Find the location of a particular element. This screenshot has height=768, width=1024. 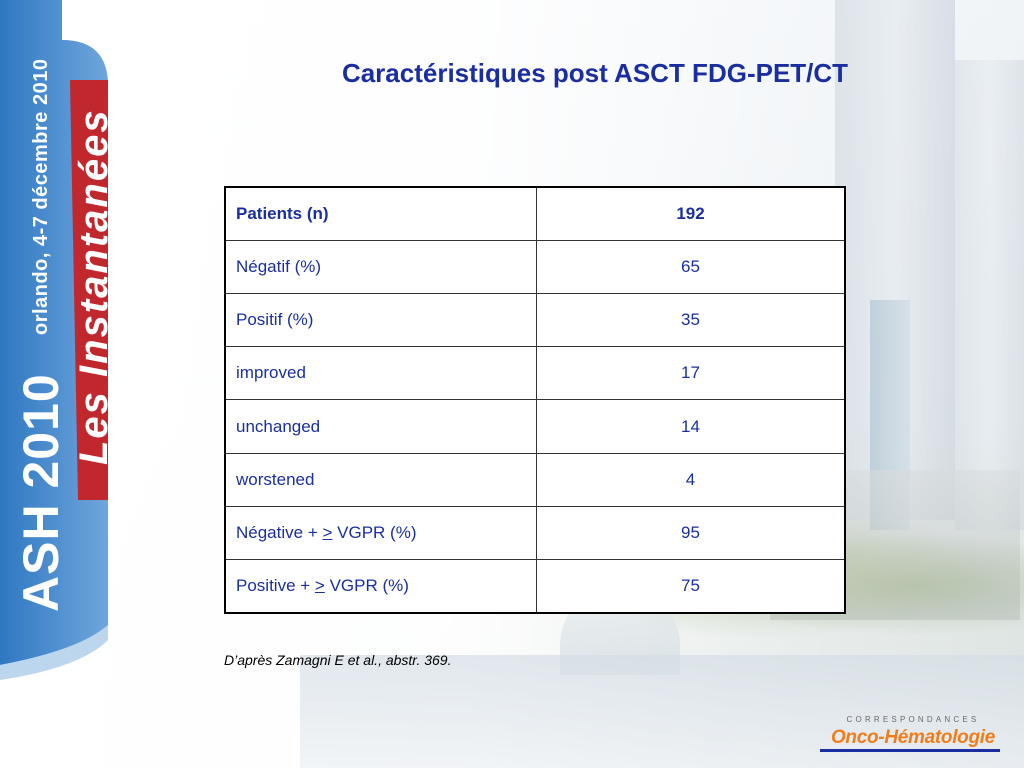

row-value: 17 is located at coordinates (691, 373).